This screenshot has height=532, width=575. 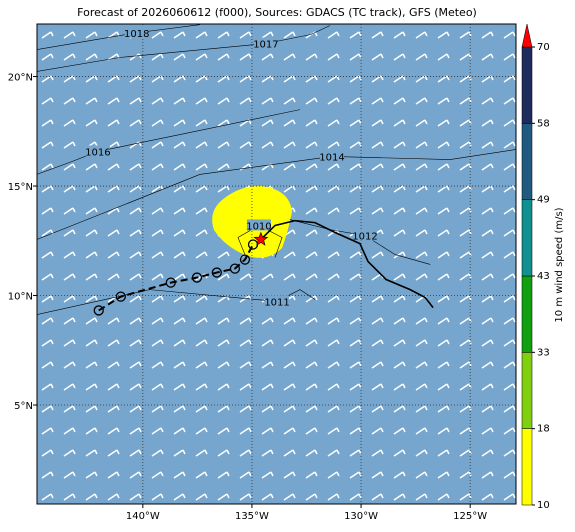 What do you see at coordinates (23, 406) in the screenshot?
I see `y-tick-label: 5°N` at bounding box center [23, 406].